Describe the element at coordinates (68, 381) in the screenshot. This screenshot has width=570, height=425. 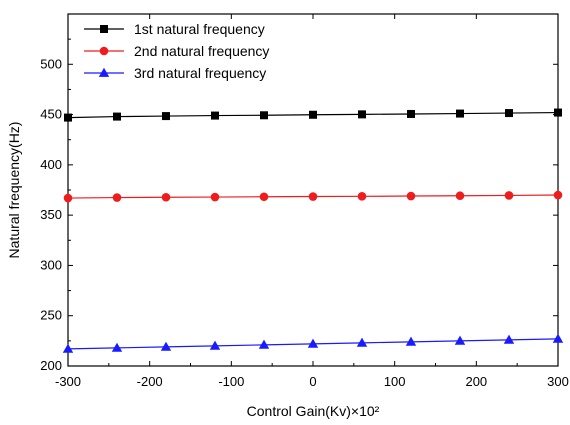
I see `x-tick-label: -300` at that location.